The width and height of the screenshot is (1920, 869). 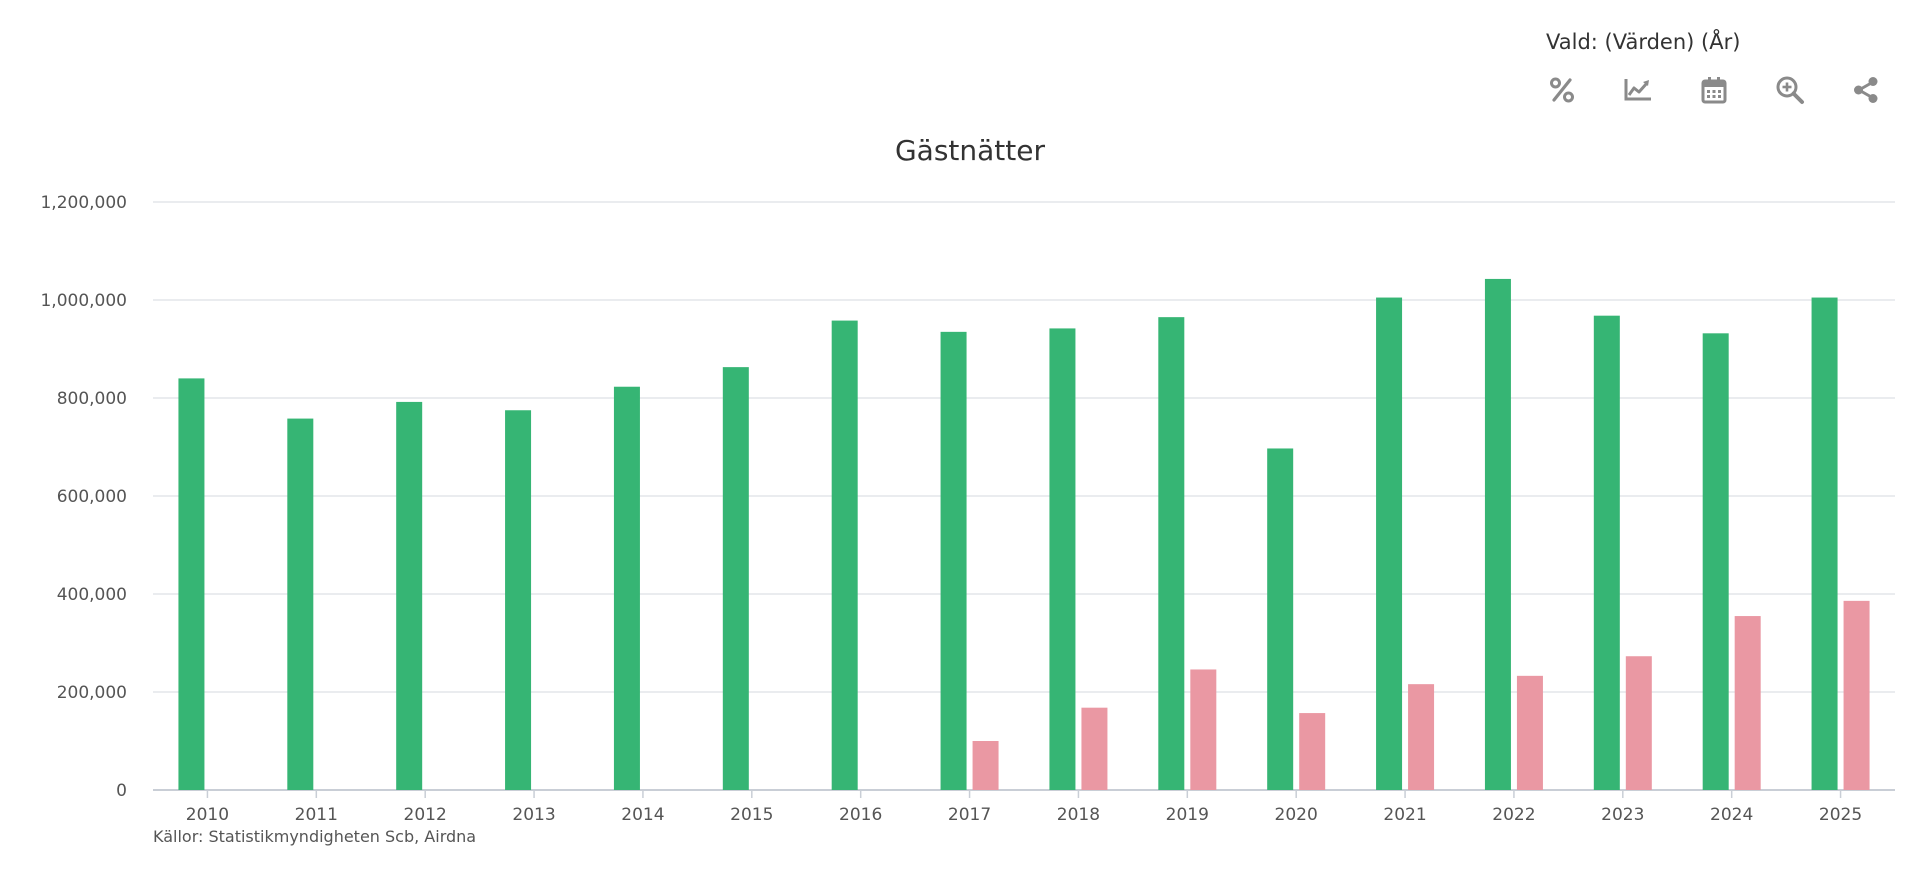 What do you see at coordinates (315, 836) in the screenshot?
I see `sources-note: Källor: Statistikmyndigheten Scb, Airdna` at bounding box center [315, 836].